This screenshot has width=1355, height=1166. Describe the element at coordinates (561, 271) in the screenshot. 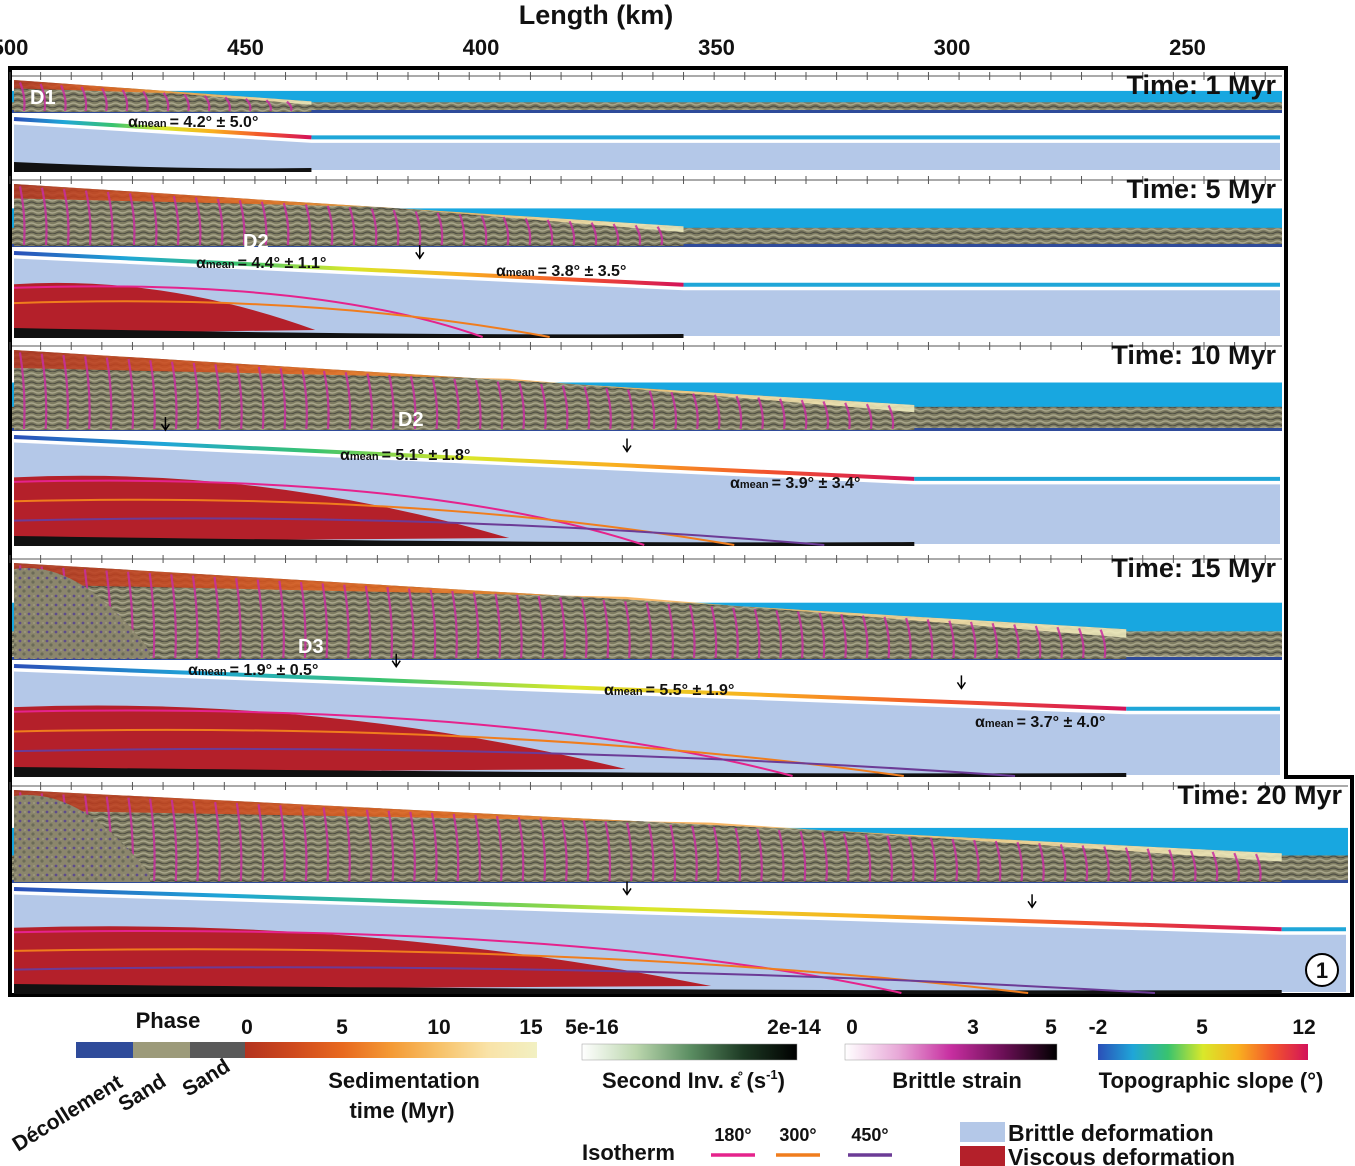

I see `slope-annotation: αmean = 3.8° ± 3.5°` at that location.